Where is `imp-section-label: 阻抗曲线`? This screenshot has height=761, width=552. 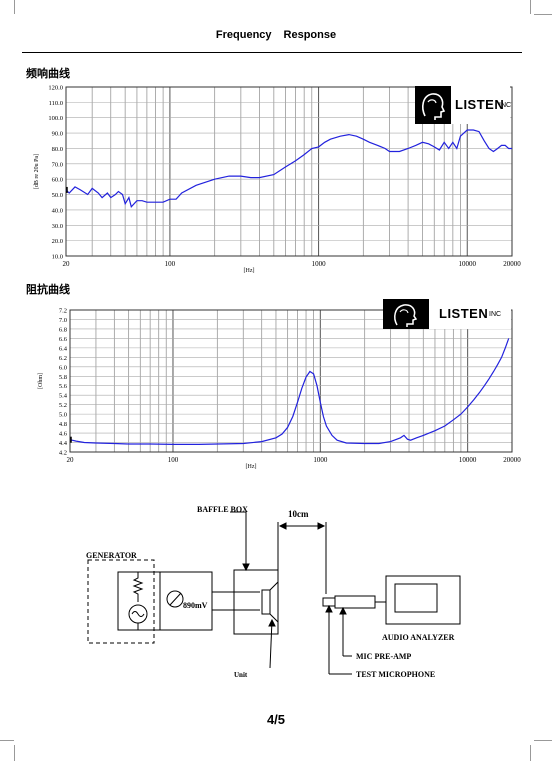 imp-section-label: 阻抗曲线 is located at coordinates (48, 289).